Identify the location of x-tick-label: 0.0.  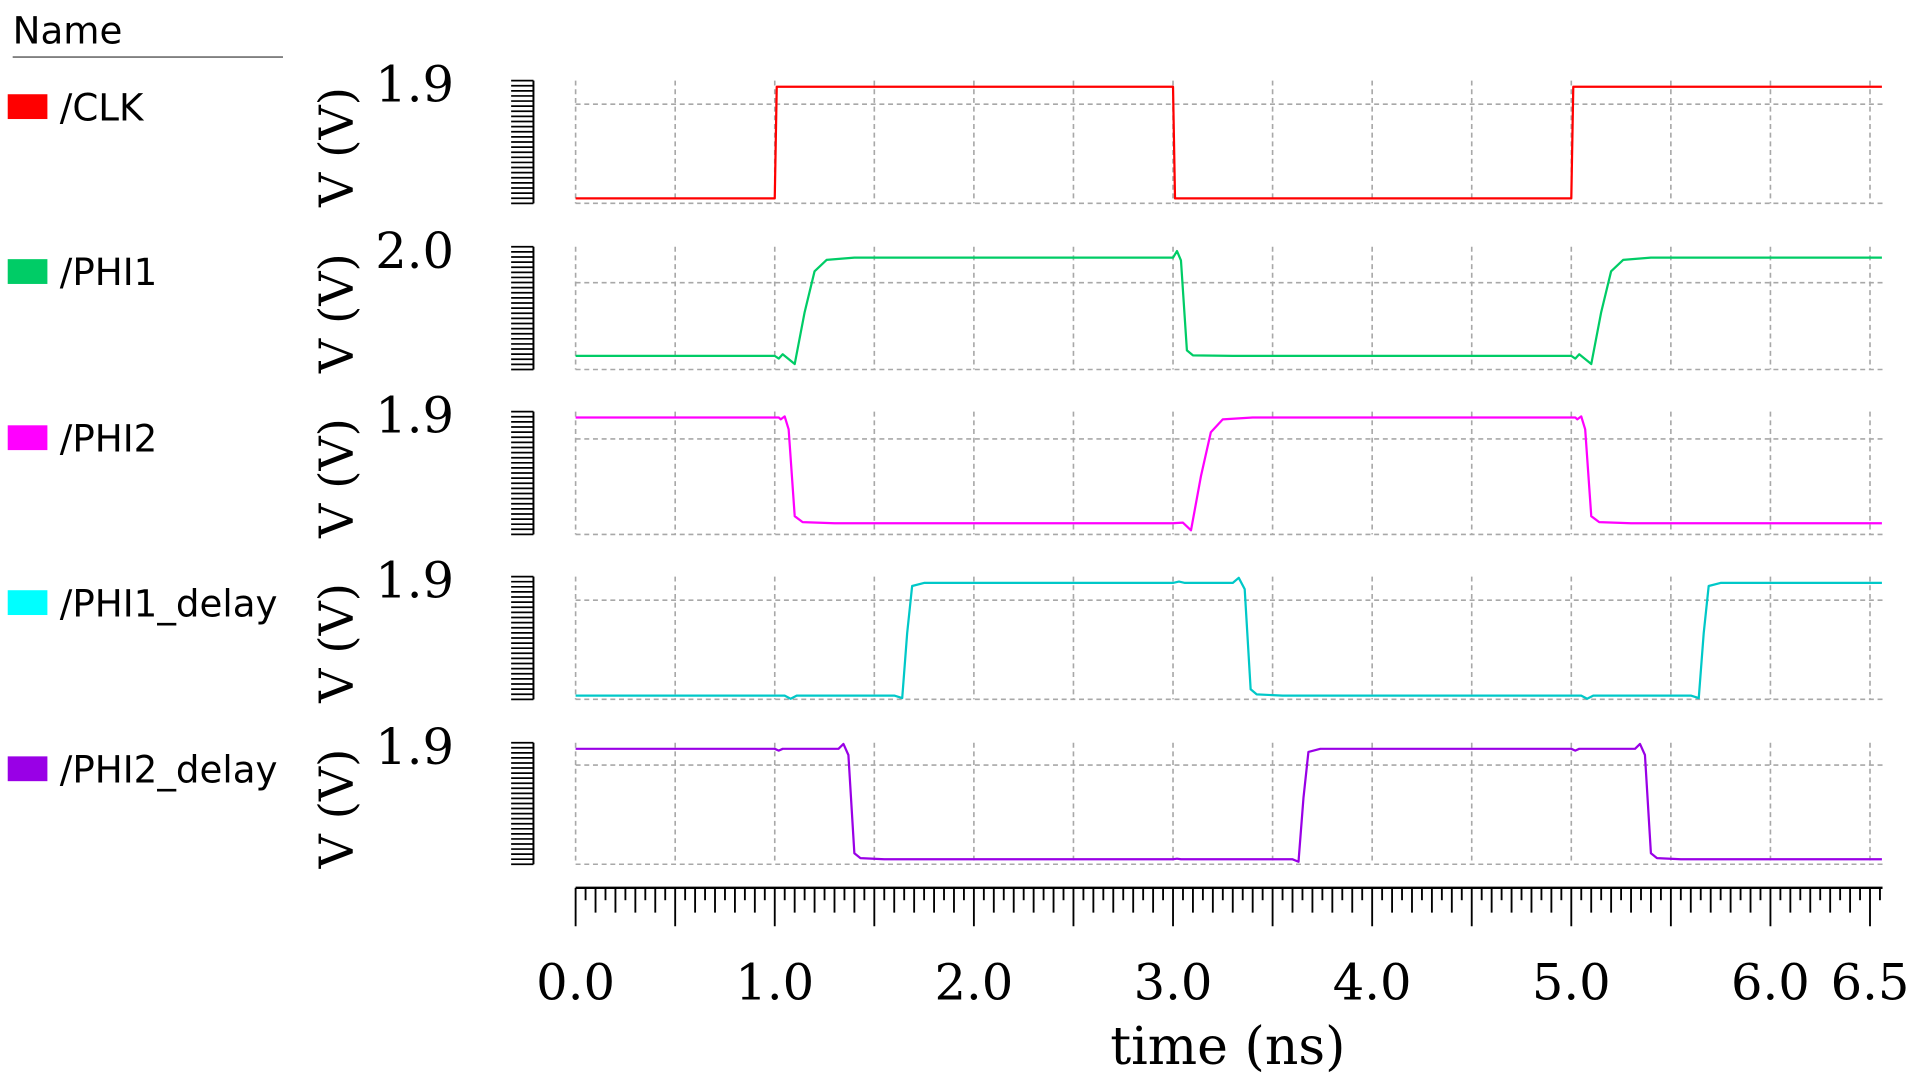
(575, 982).